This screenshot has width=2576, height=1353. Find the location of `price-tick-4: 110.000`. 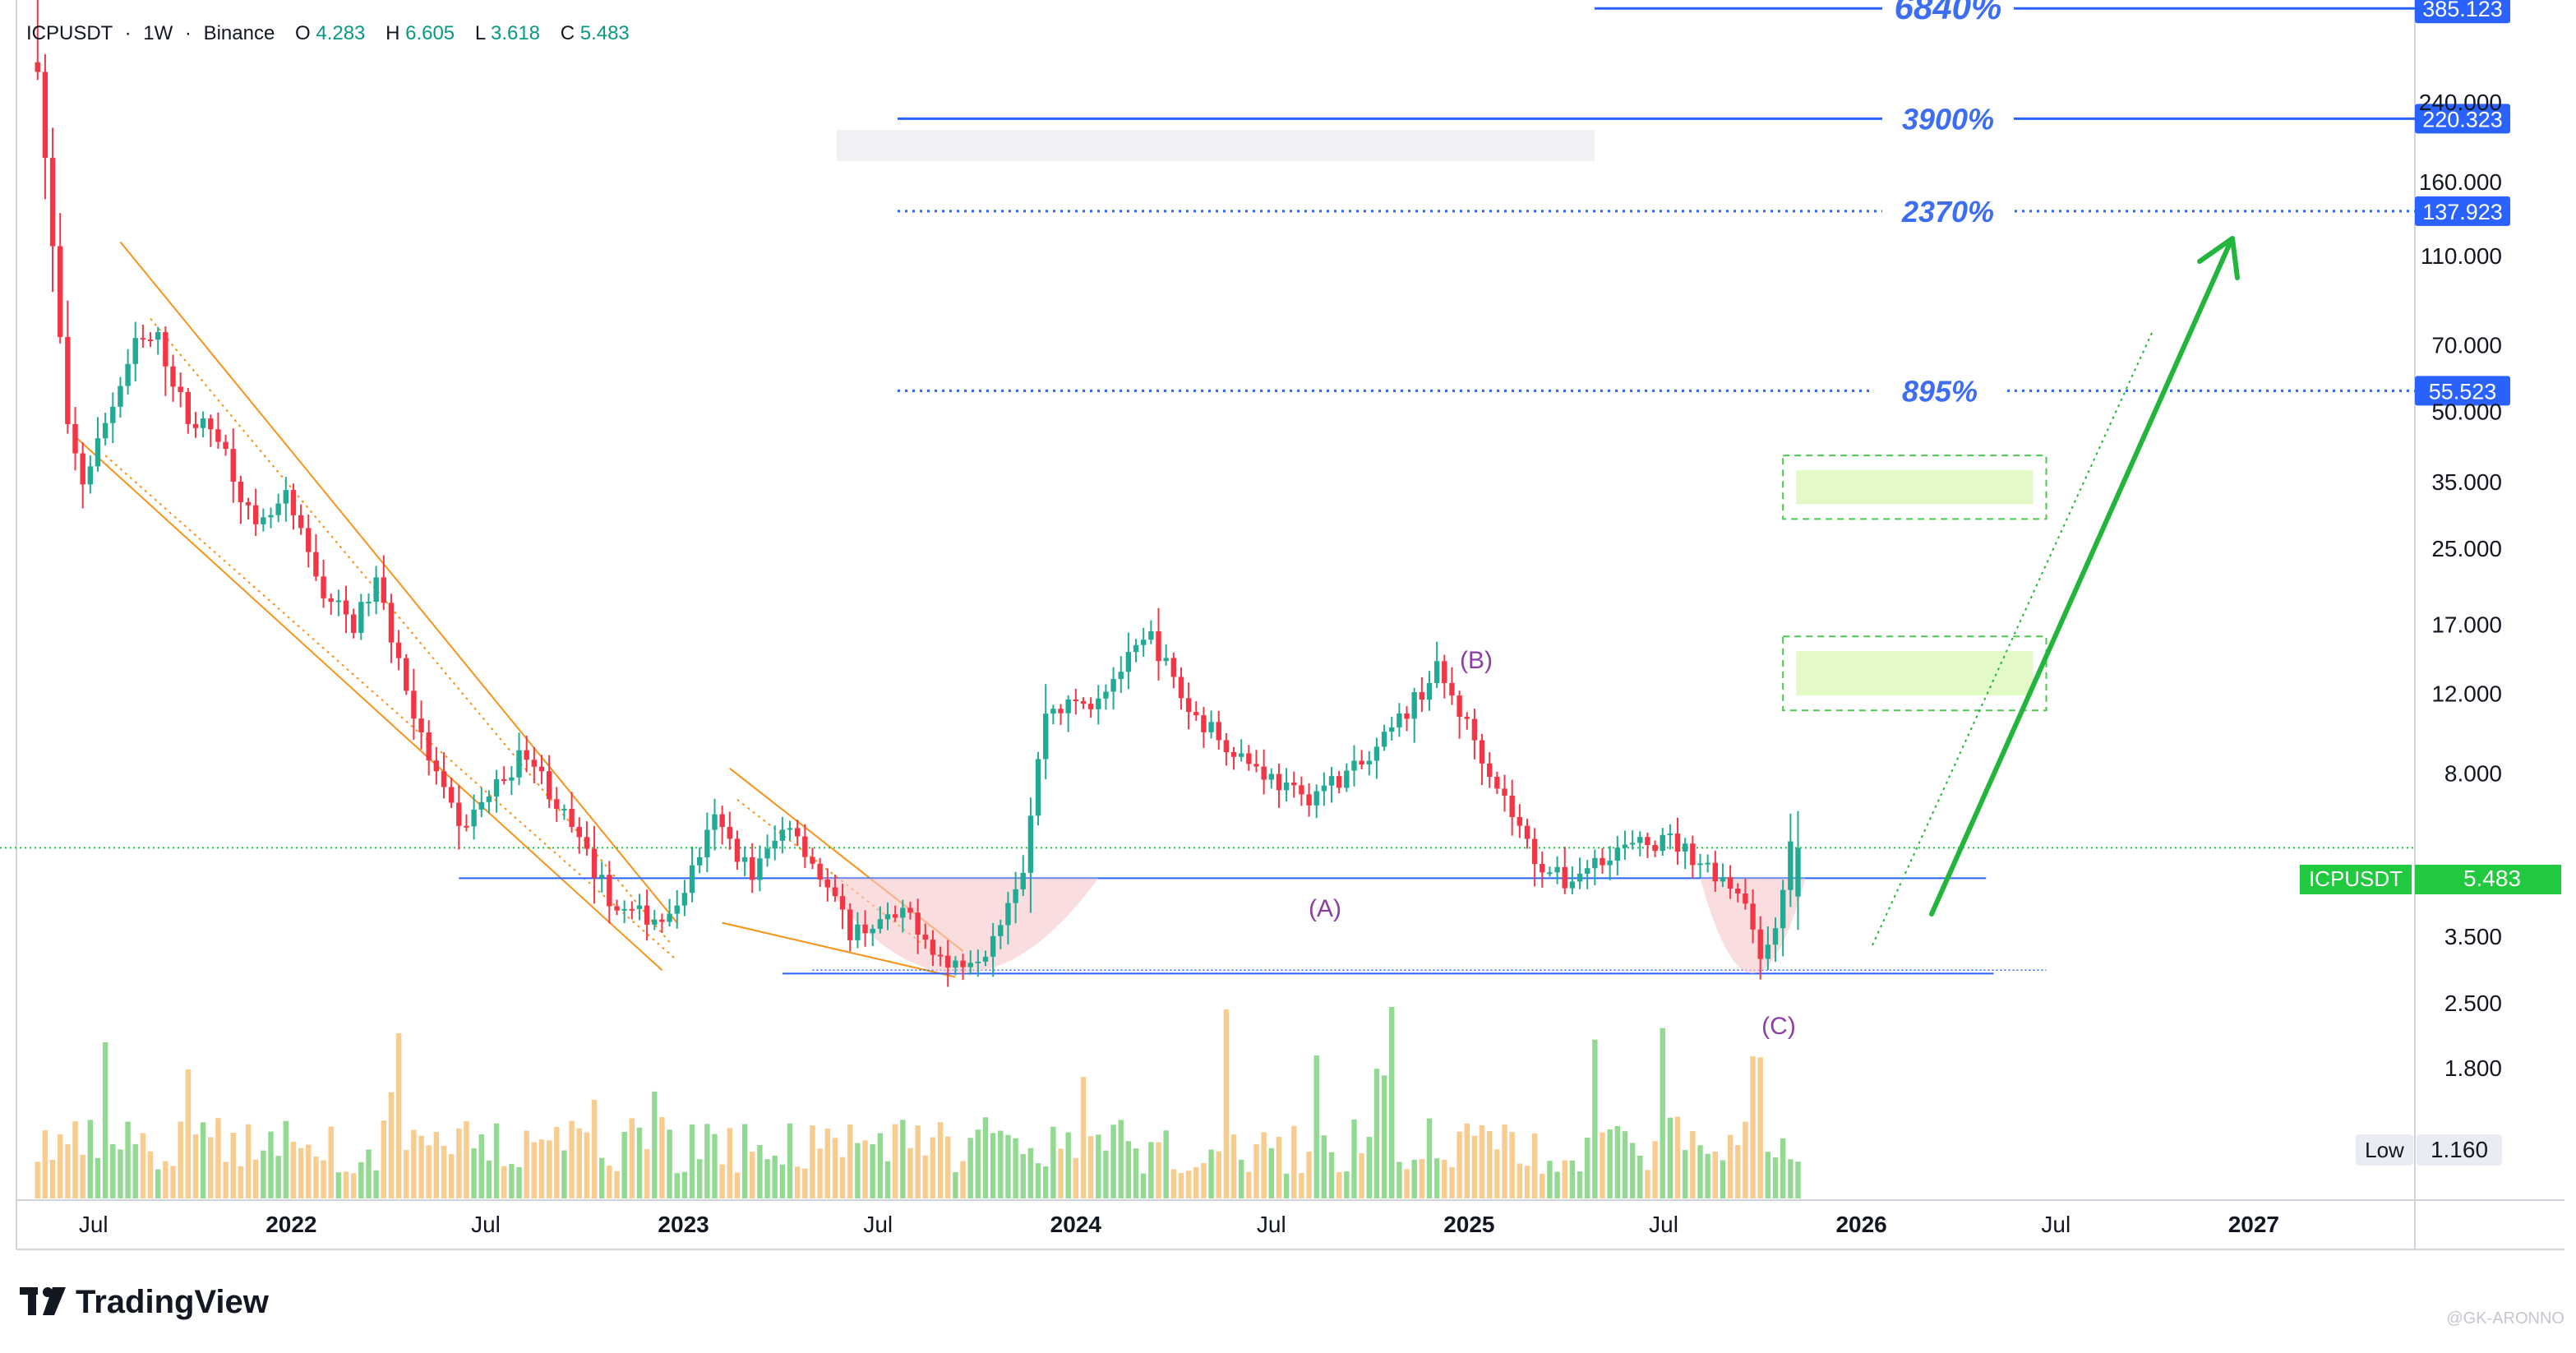

price-tick-4: 110.000 is located at coordinates (2461, 256).